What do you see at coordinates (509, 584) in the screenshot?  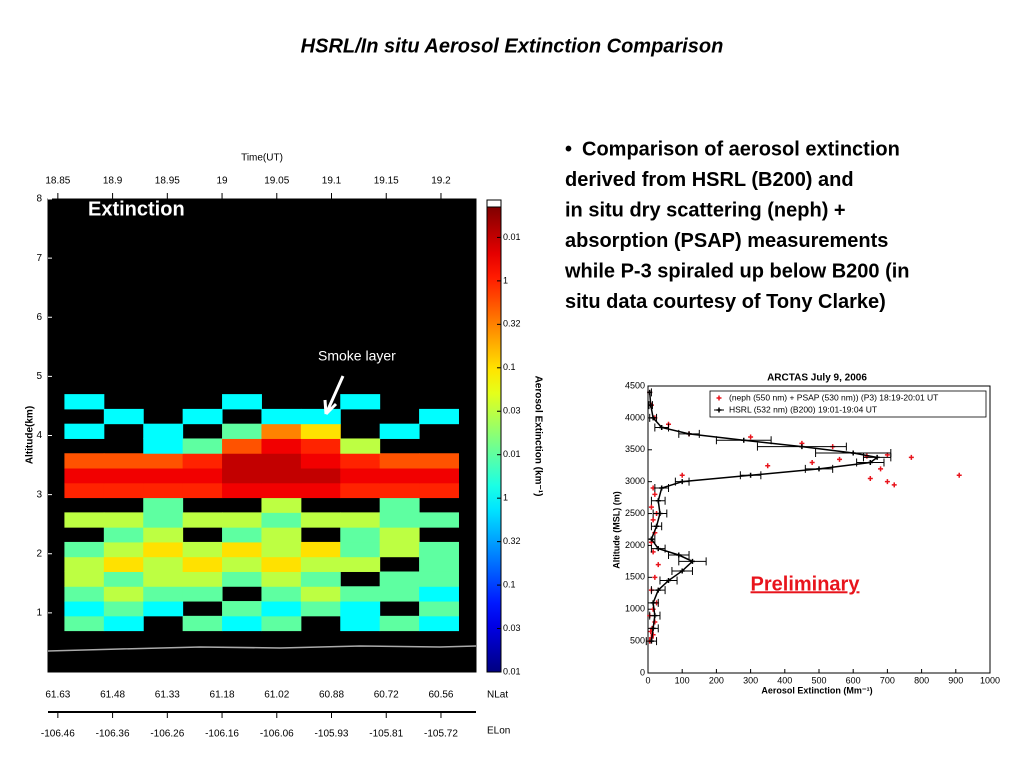 I see `colorbar-tick-label: 0.1` at bounding box center [509, 584].